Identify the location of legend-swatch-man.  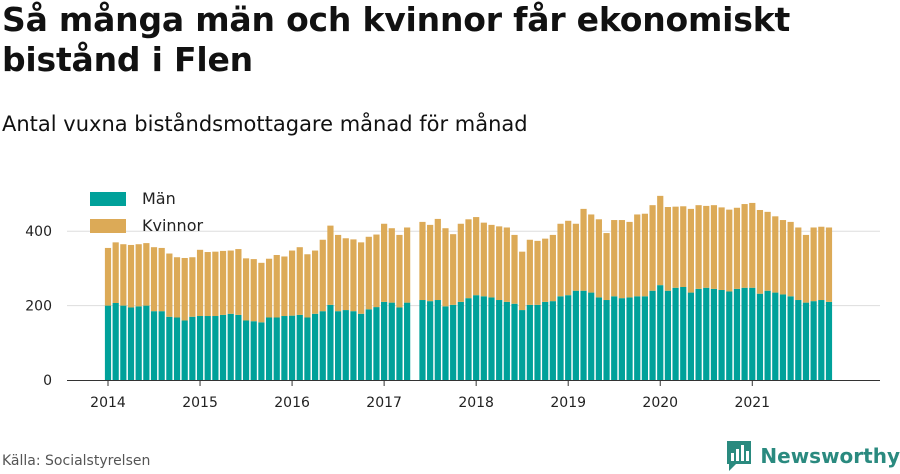
(108, 199).